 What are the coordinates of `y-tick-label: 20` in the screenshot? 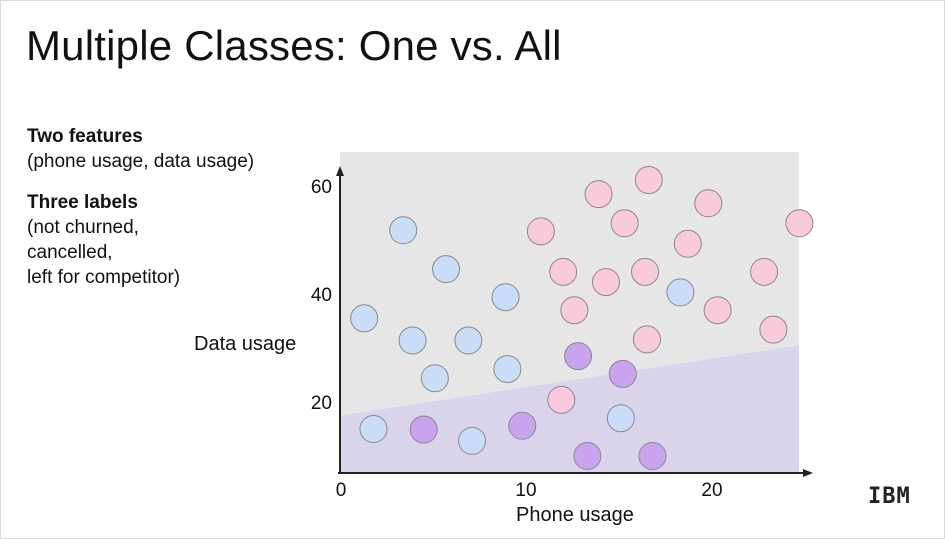 It's located at (321, 403).